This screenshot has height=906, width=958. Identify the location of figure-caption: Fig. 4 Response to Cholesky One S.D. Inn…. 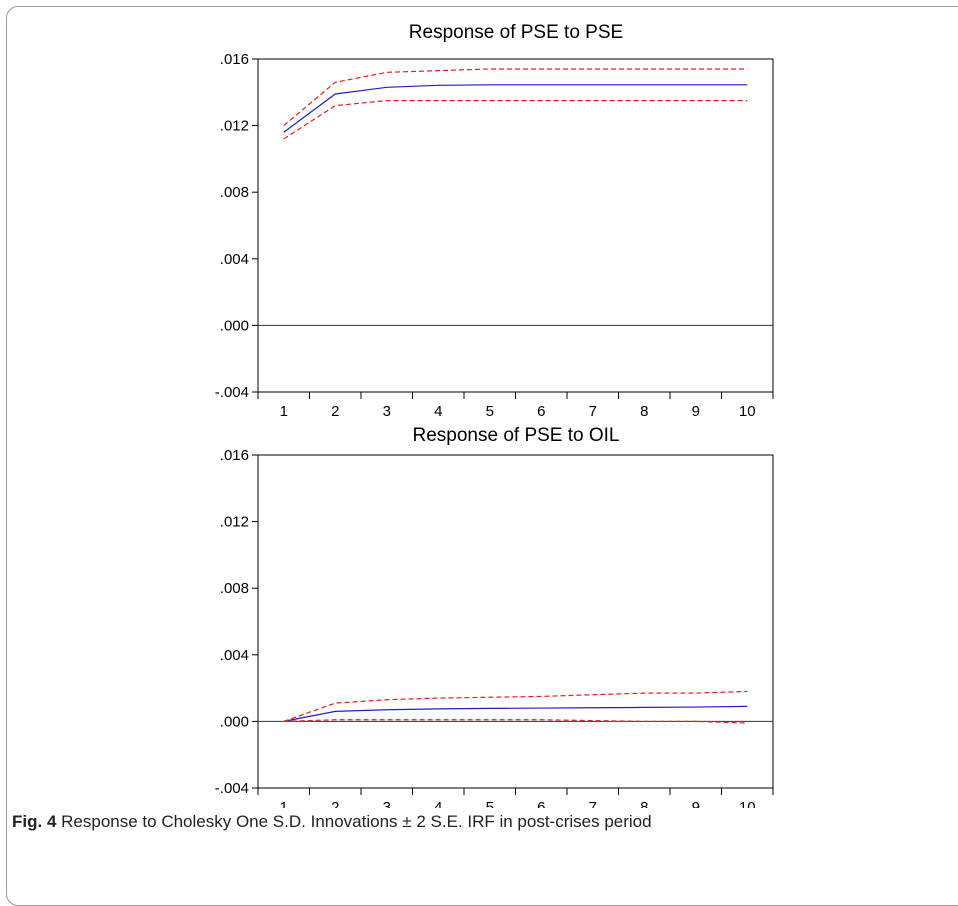
(332, 822).